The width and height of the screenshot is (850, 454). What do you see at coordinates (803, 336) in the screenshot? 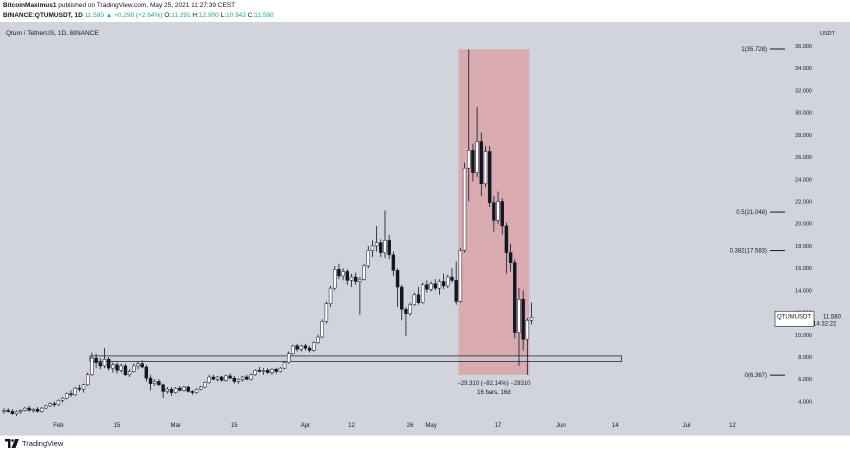
I see `y-tick-label: 10.000` at bounding box center [803, 336].